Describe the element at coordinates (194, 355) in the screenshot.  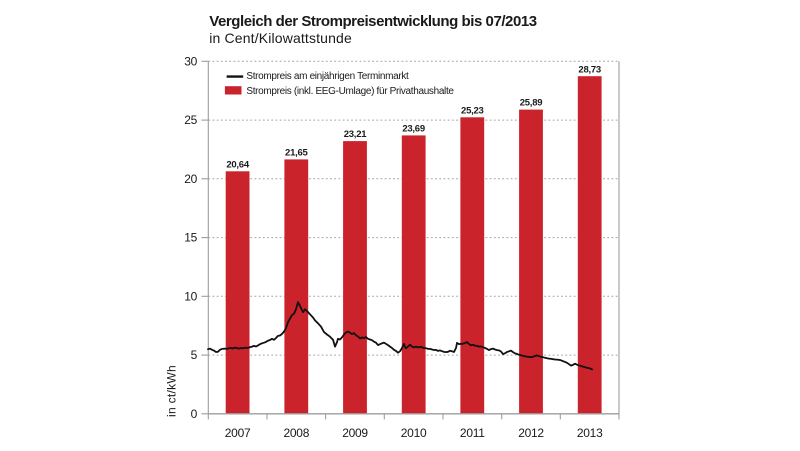
I see `svg-text: 5` at that location.